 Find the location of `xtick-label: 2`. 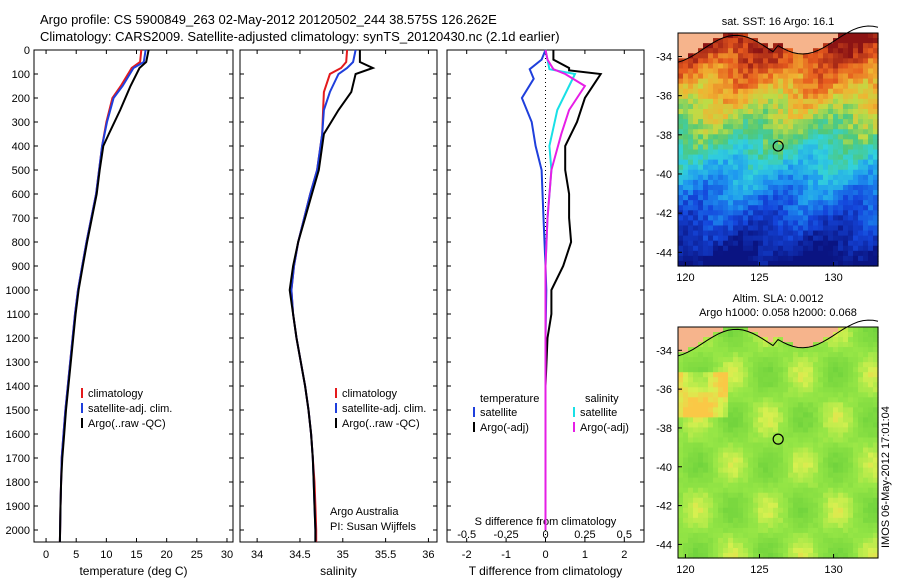

xtick-label: 2 is located at coordinates (624, 555).